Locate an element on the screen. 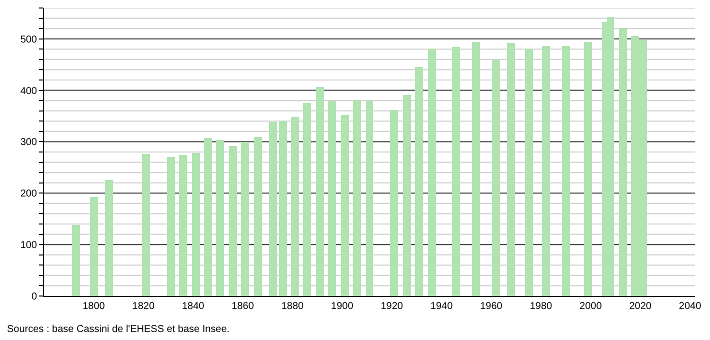 This screenshot has width=710, height=340. y-tick-label: 500 is located at coordinates (29, 40).